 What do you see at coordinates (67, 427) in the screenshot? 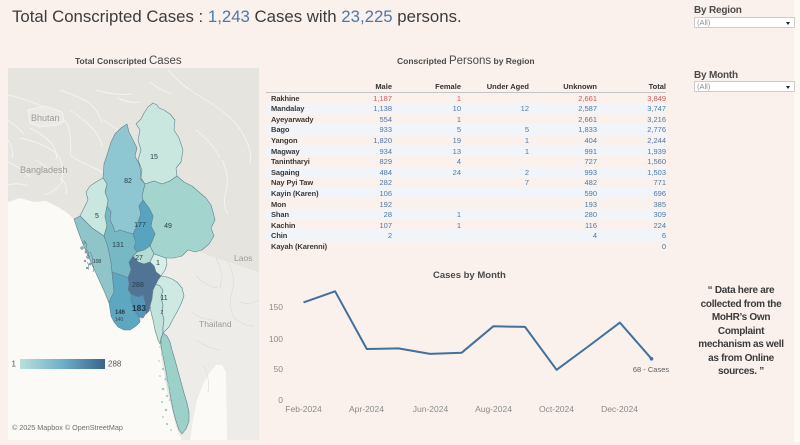
I see `svg-text: © 2025 Mapbox © OpenStreetMap` at bounding box center [67, 427].